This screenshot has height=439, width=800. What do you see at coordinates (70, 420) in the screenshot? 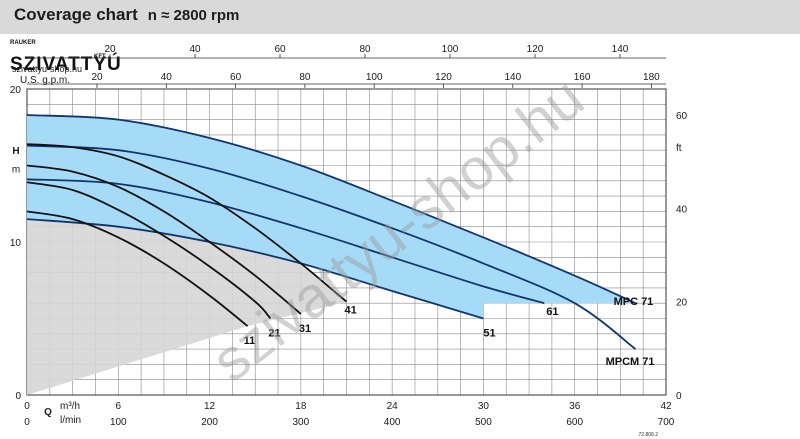
I see `q-unit-lmin: l/min` at bounding box center [70, 420].